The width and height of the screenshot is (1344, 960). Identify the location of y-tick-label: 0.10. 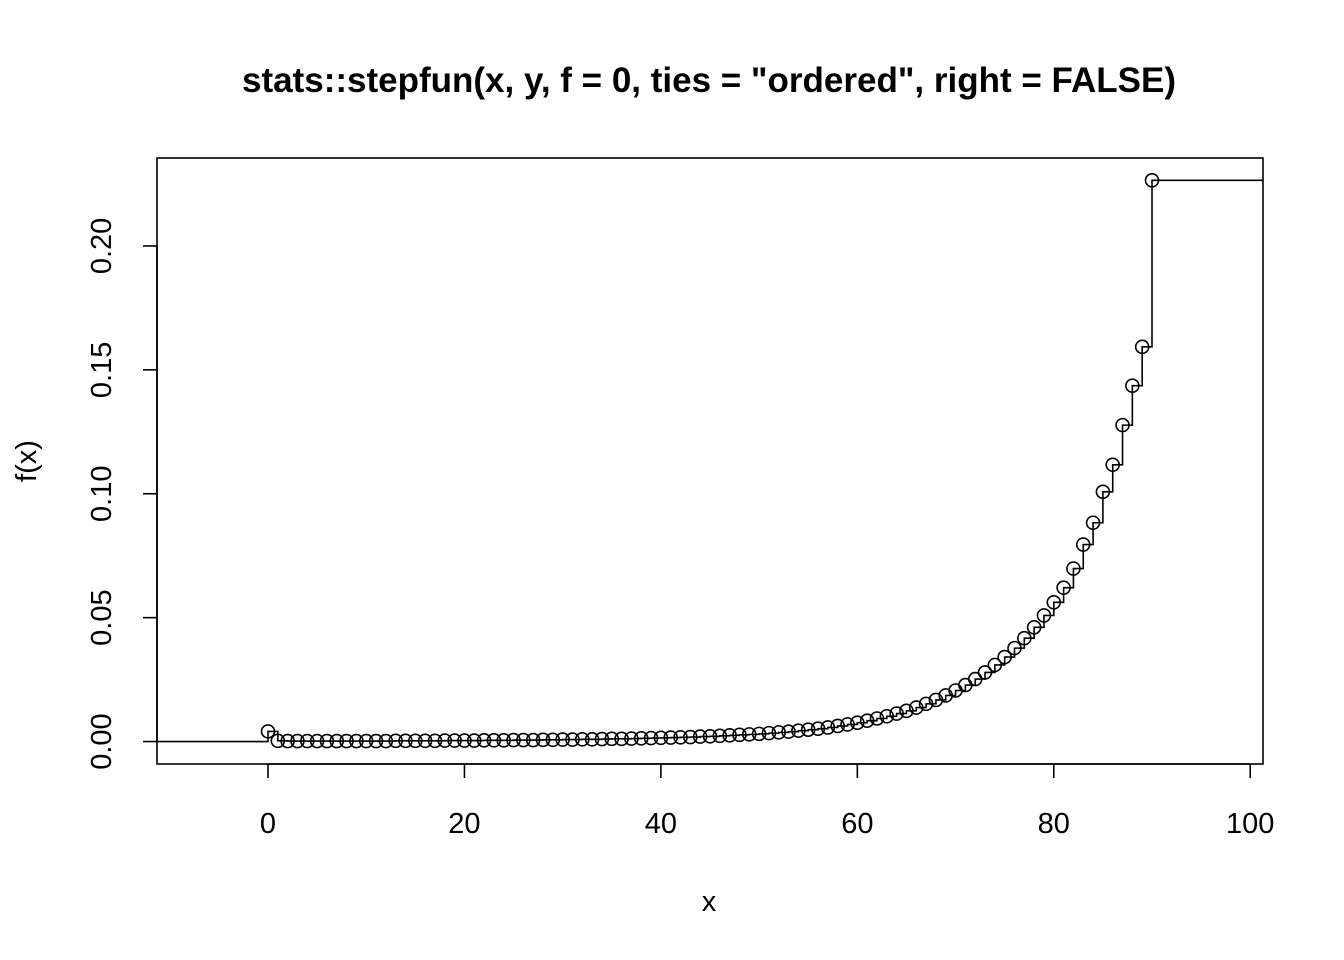
(102, 494).